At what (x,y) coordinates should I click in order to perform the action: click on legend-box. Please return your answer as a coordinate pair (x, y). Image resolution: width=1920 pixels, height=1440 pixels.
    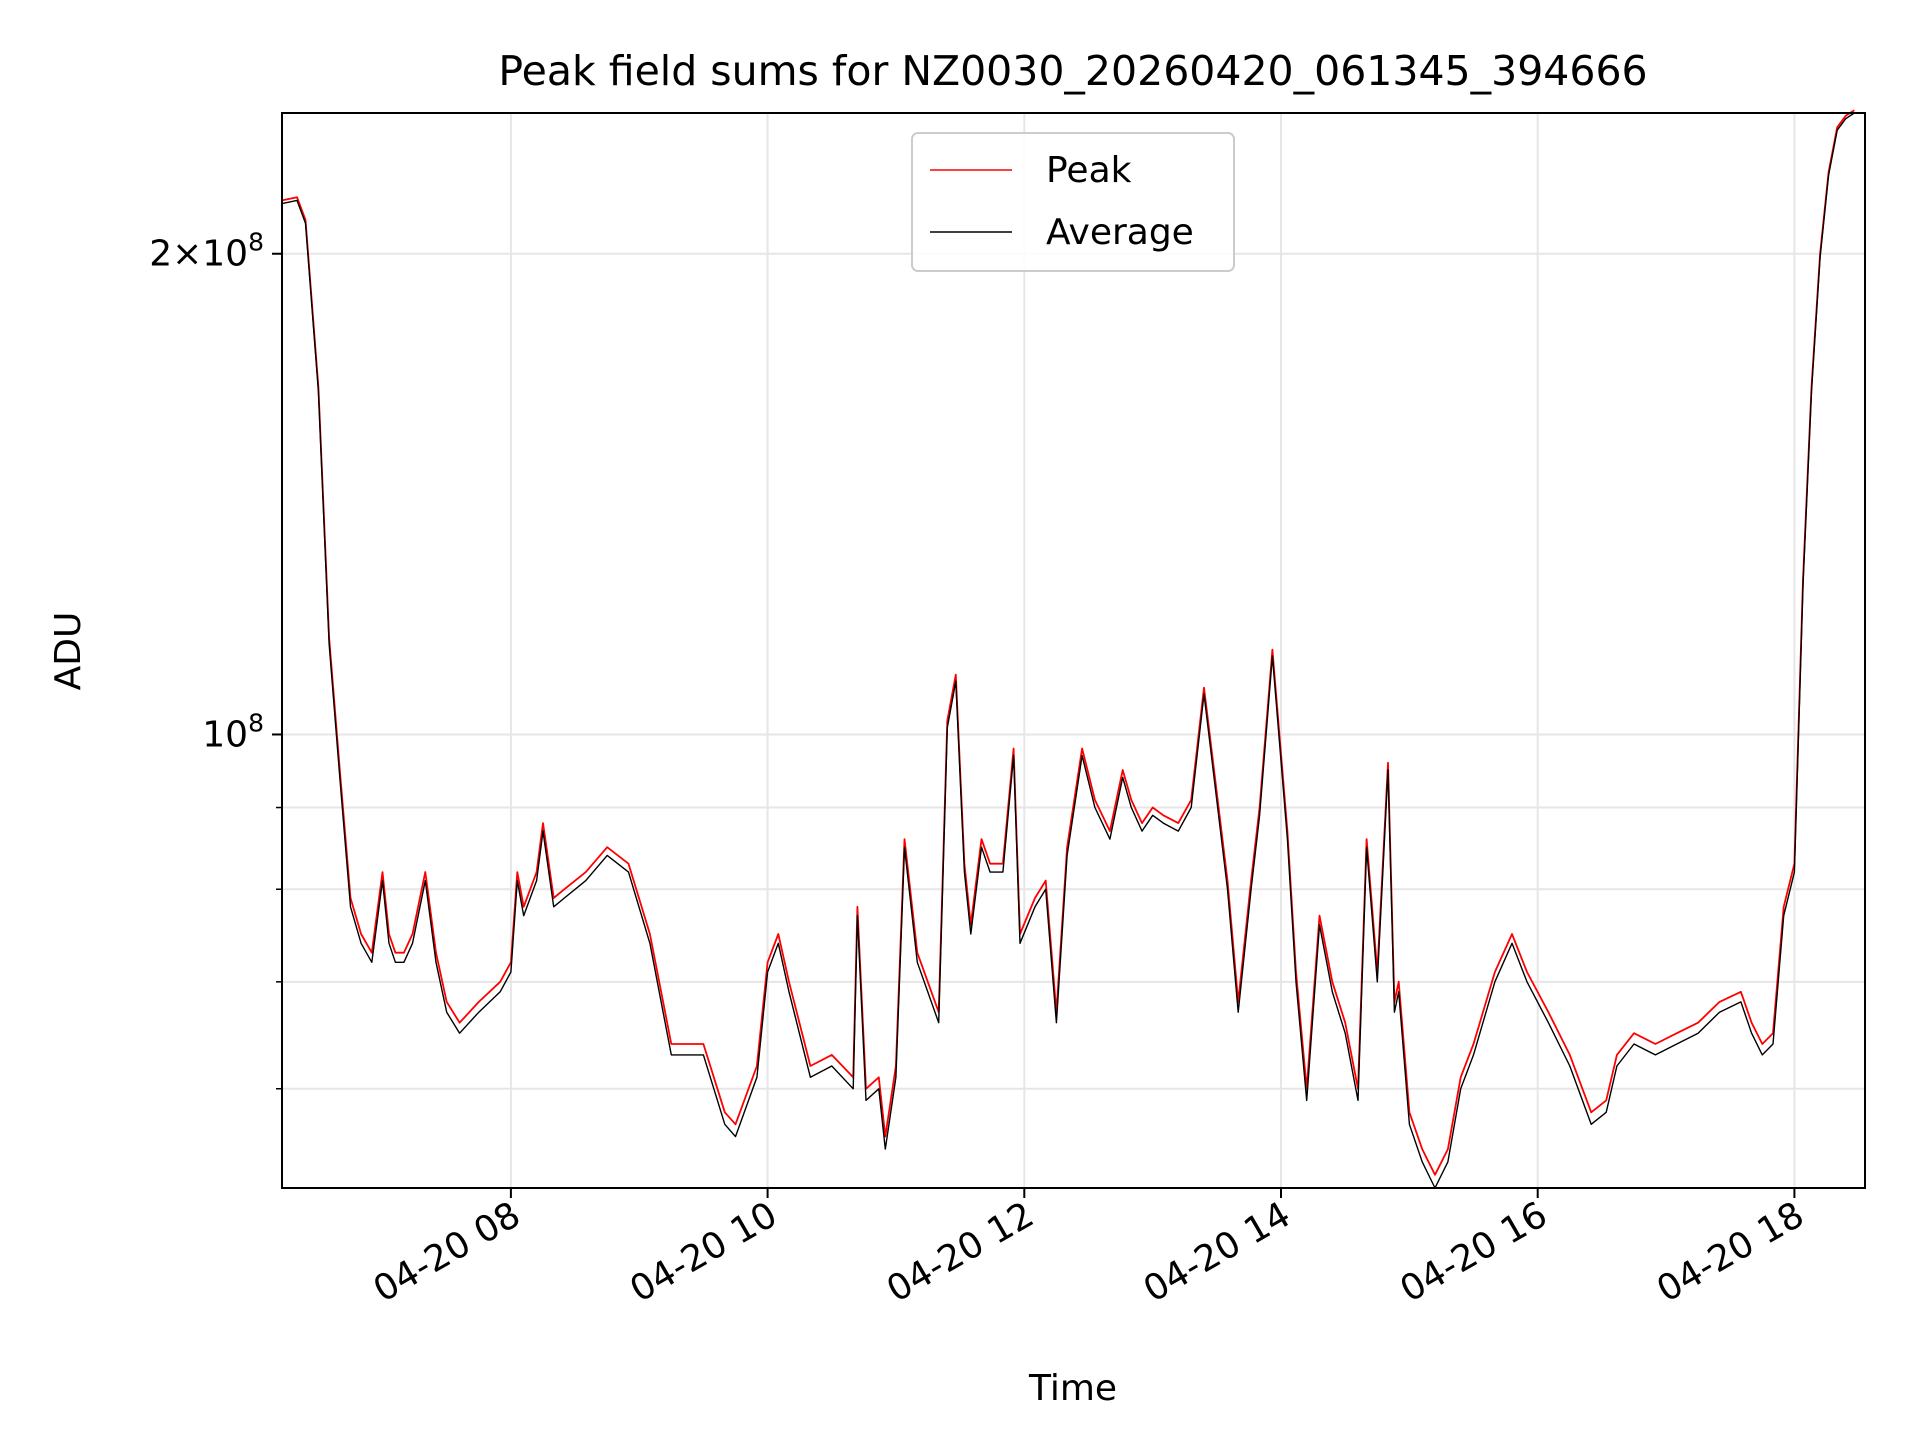
    Looking at the image, I should click on (1073, 202).